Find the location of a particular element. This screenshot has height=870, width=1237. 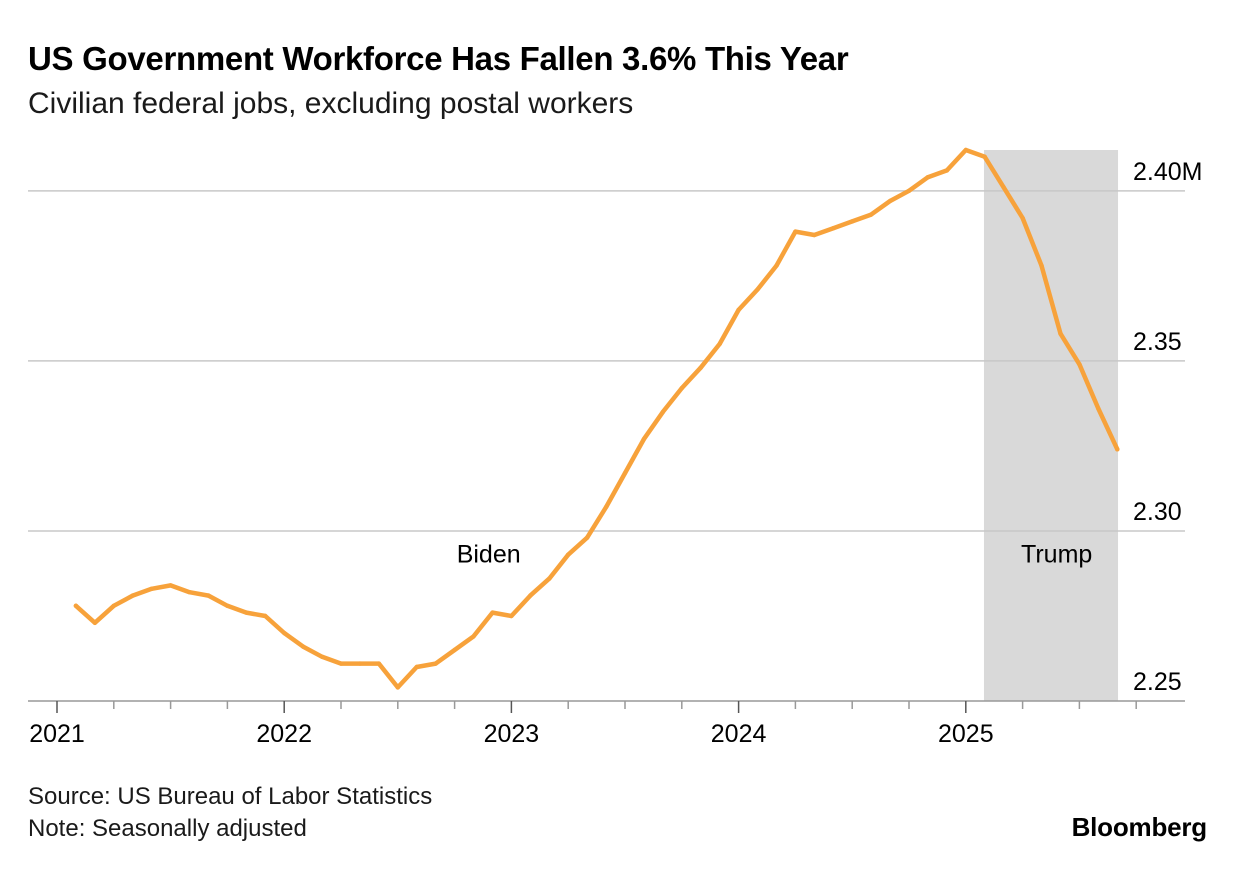

source-note: Source: US Bureau of Labor Statistics is located at coordinates (230, 796).